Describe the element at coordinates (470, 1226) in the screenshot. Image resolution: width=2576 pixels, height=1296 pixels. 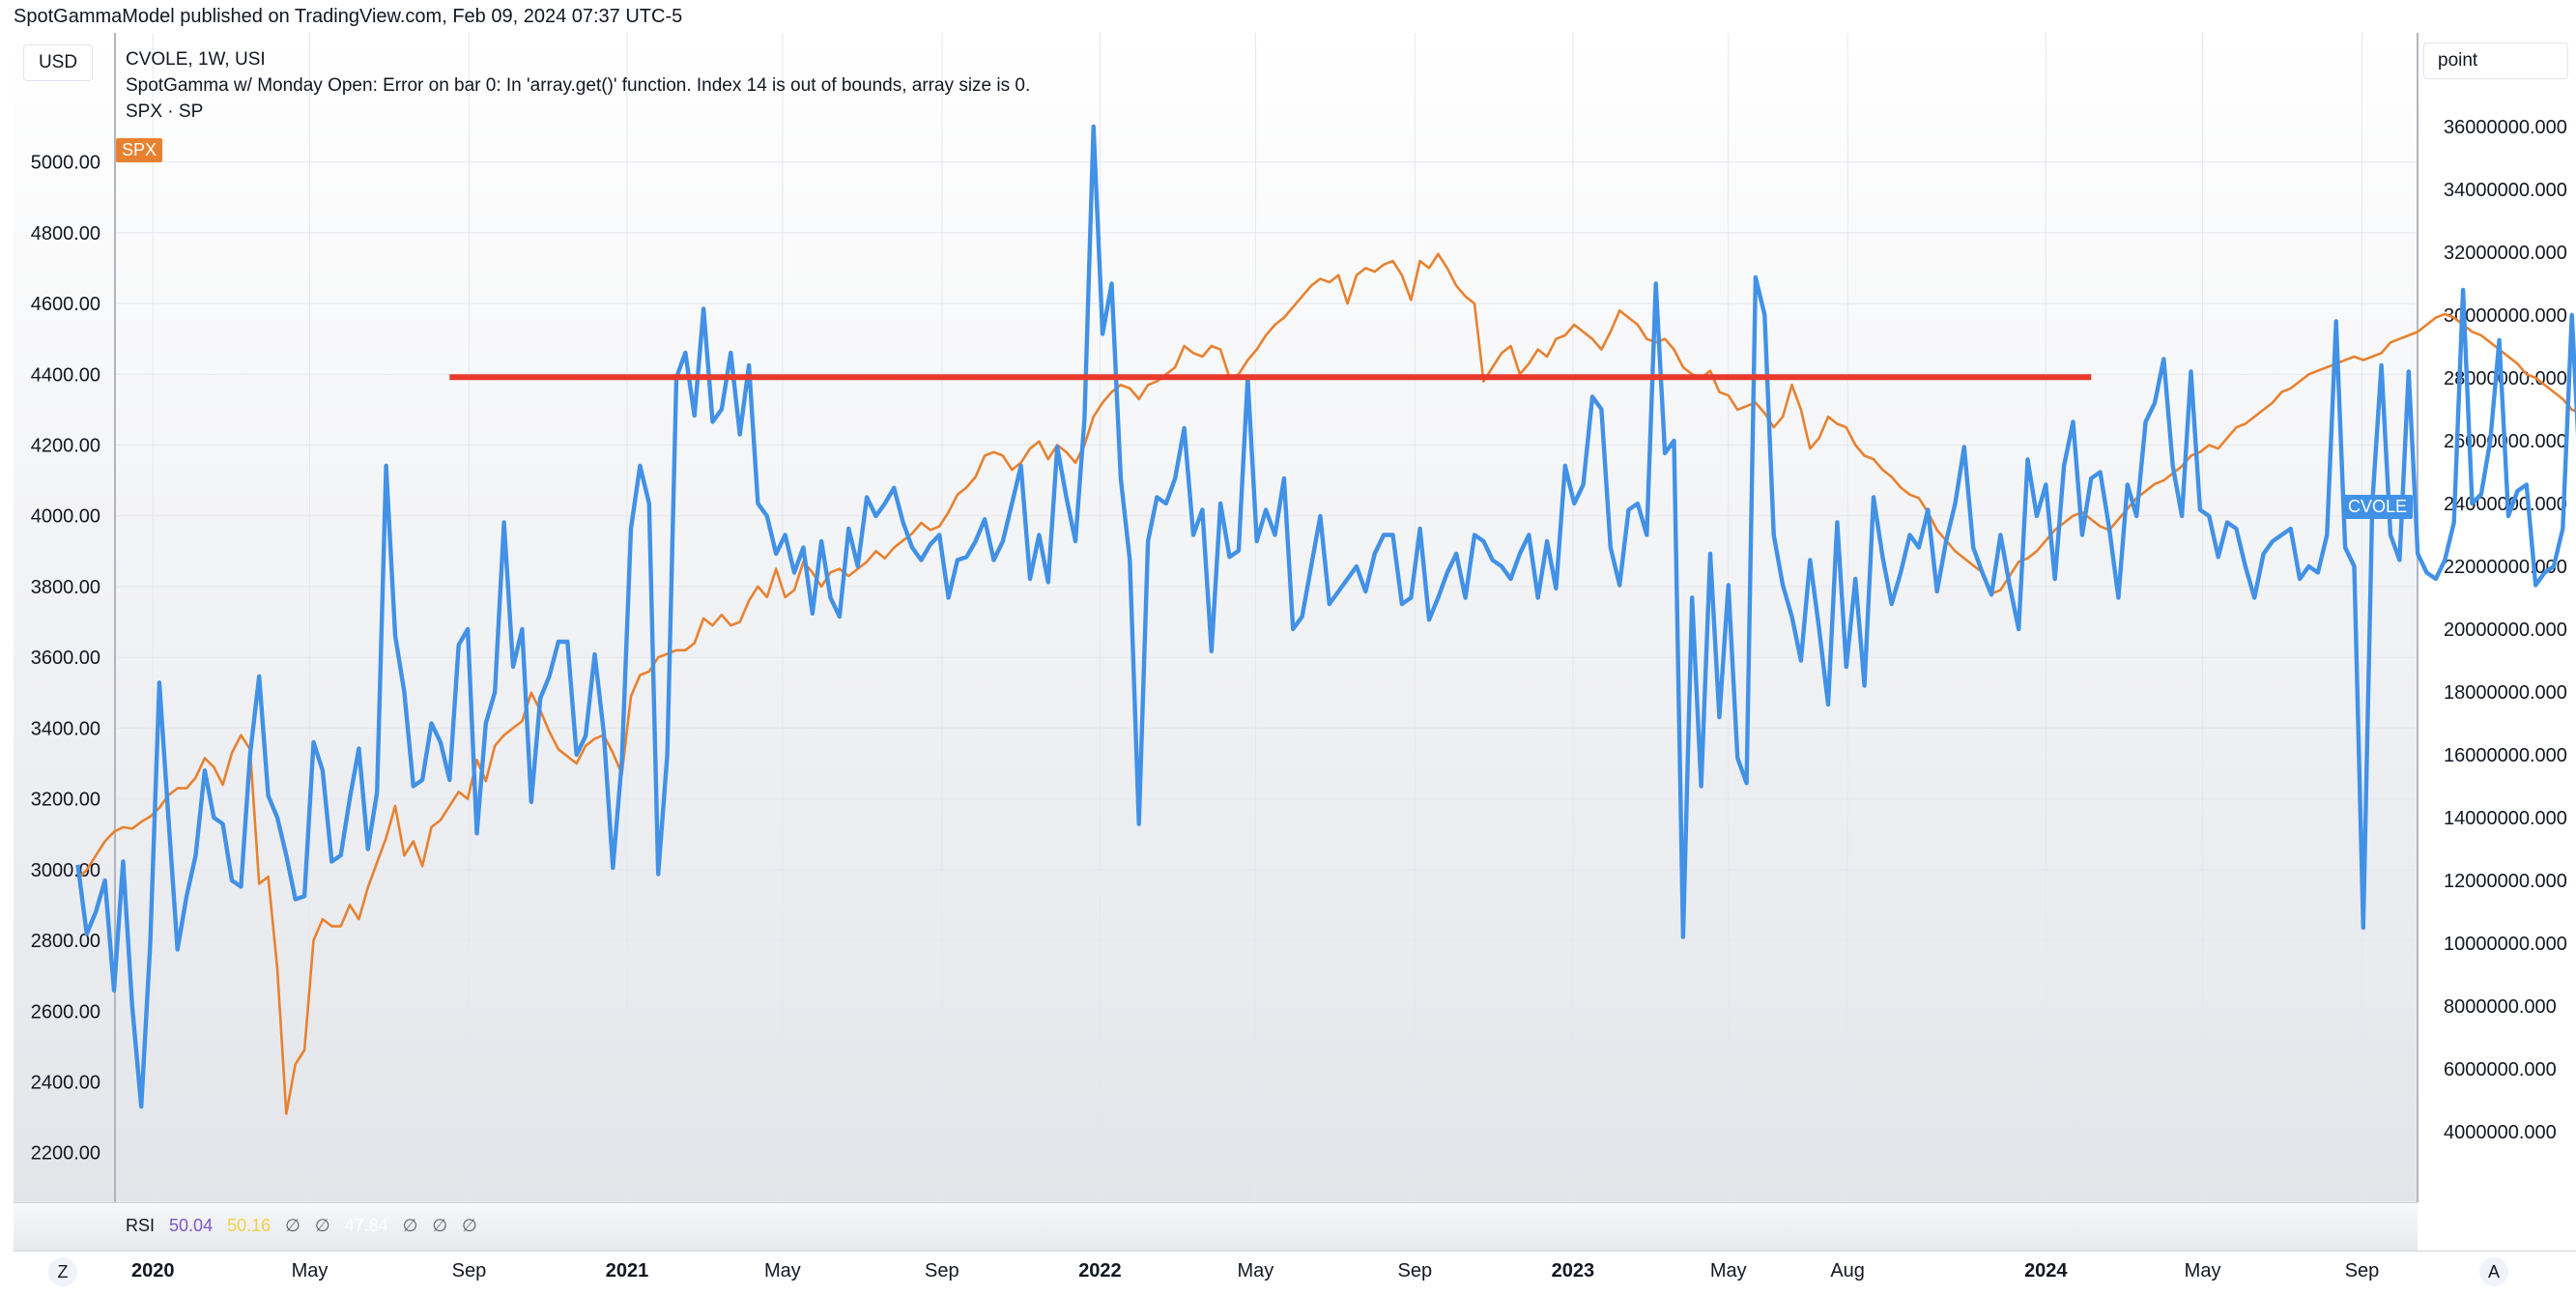
I see `rsi-null-5: ∅` at that location.